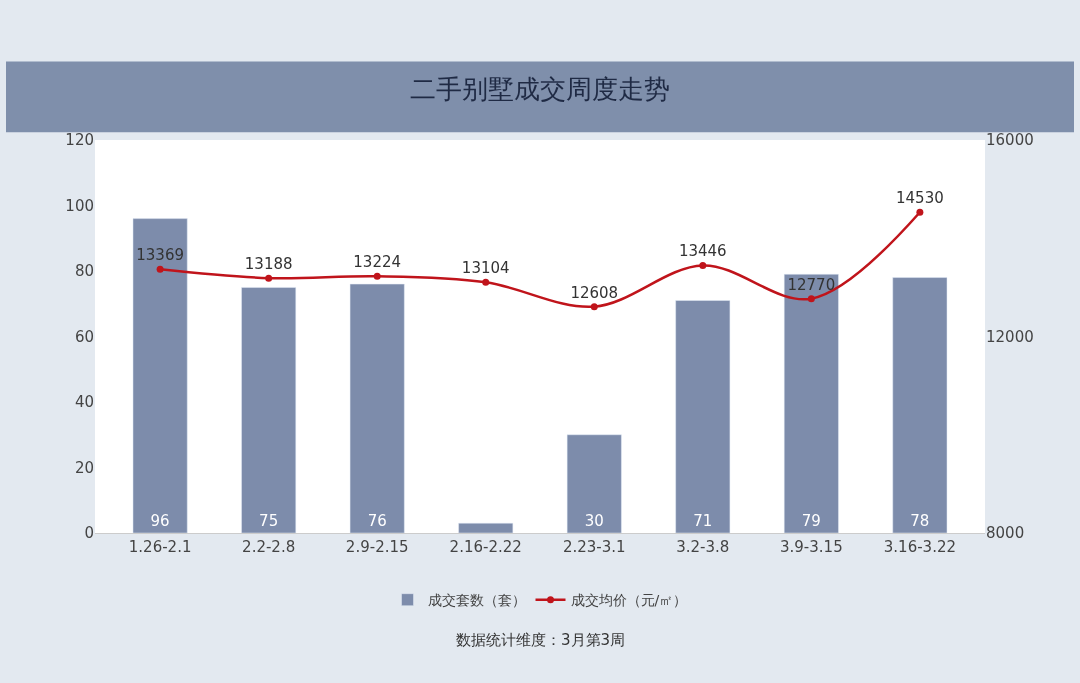 This screenshot has height=683, width=1080. Describe the element at coordinates (84, 402) in the screenshot. I see `y-tick-label: 40` at that location.